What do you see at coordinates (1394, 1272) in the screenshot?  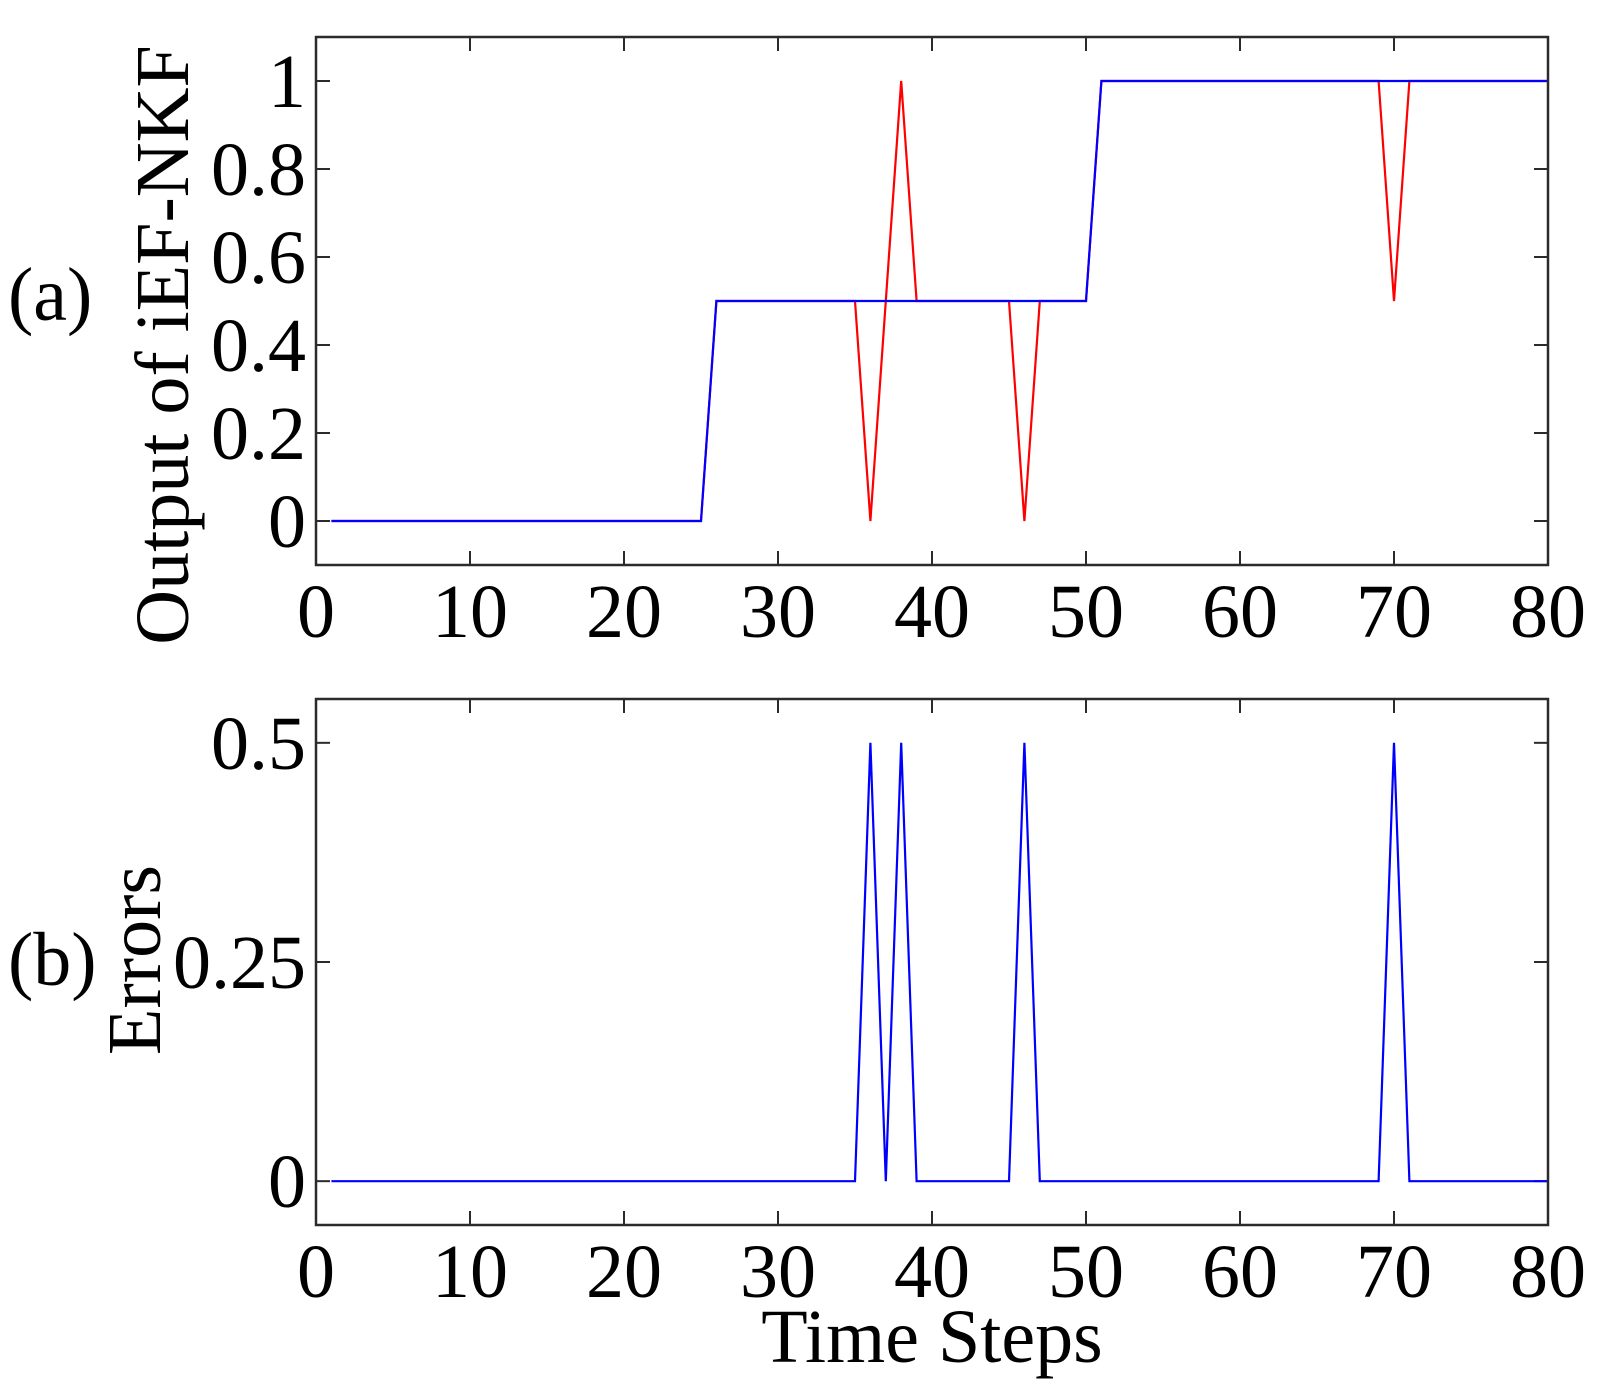 I see `x-tick-label-b-7: 70` at bounding box center [1394, 1272].